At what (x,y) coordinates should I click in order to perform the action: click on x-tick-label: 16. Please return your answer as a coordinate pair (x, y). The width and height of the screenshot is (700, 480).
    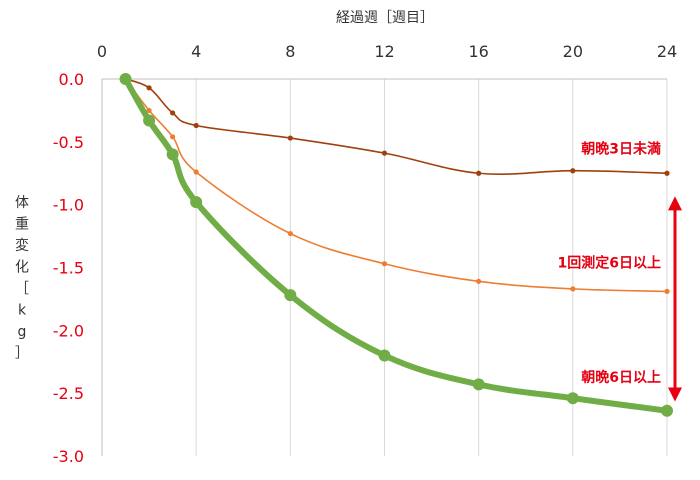
    Looking at the image, I should click on (478, 51).